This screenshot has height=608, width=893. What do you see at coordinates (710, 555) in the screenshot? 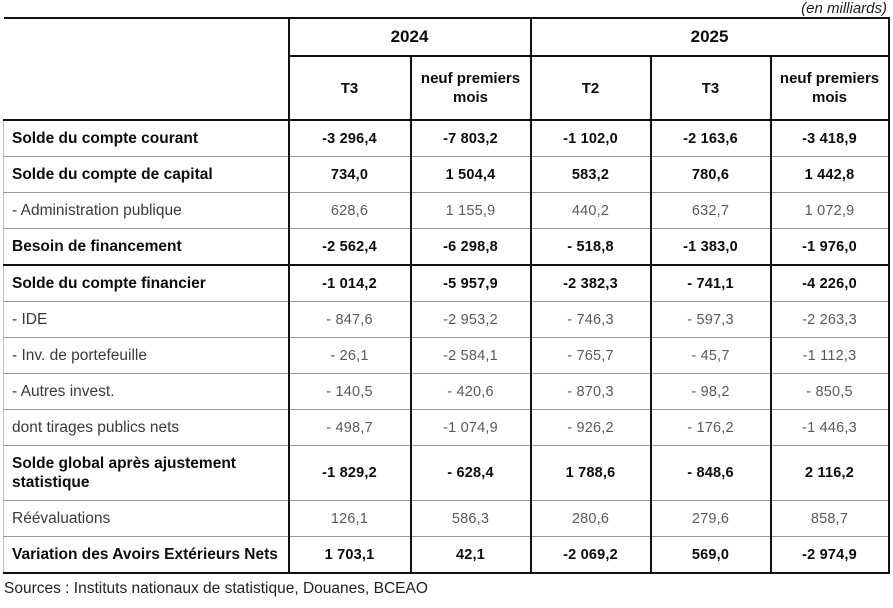
I see `cell-value: 569,0` at bounding box center [710, 555].